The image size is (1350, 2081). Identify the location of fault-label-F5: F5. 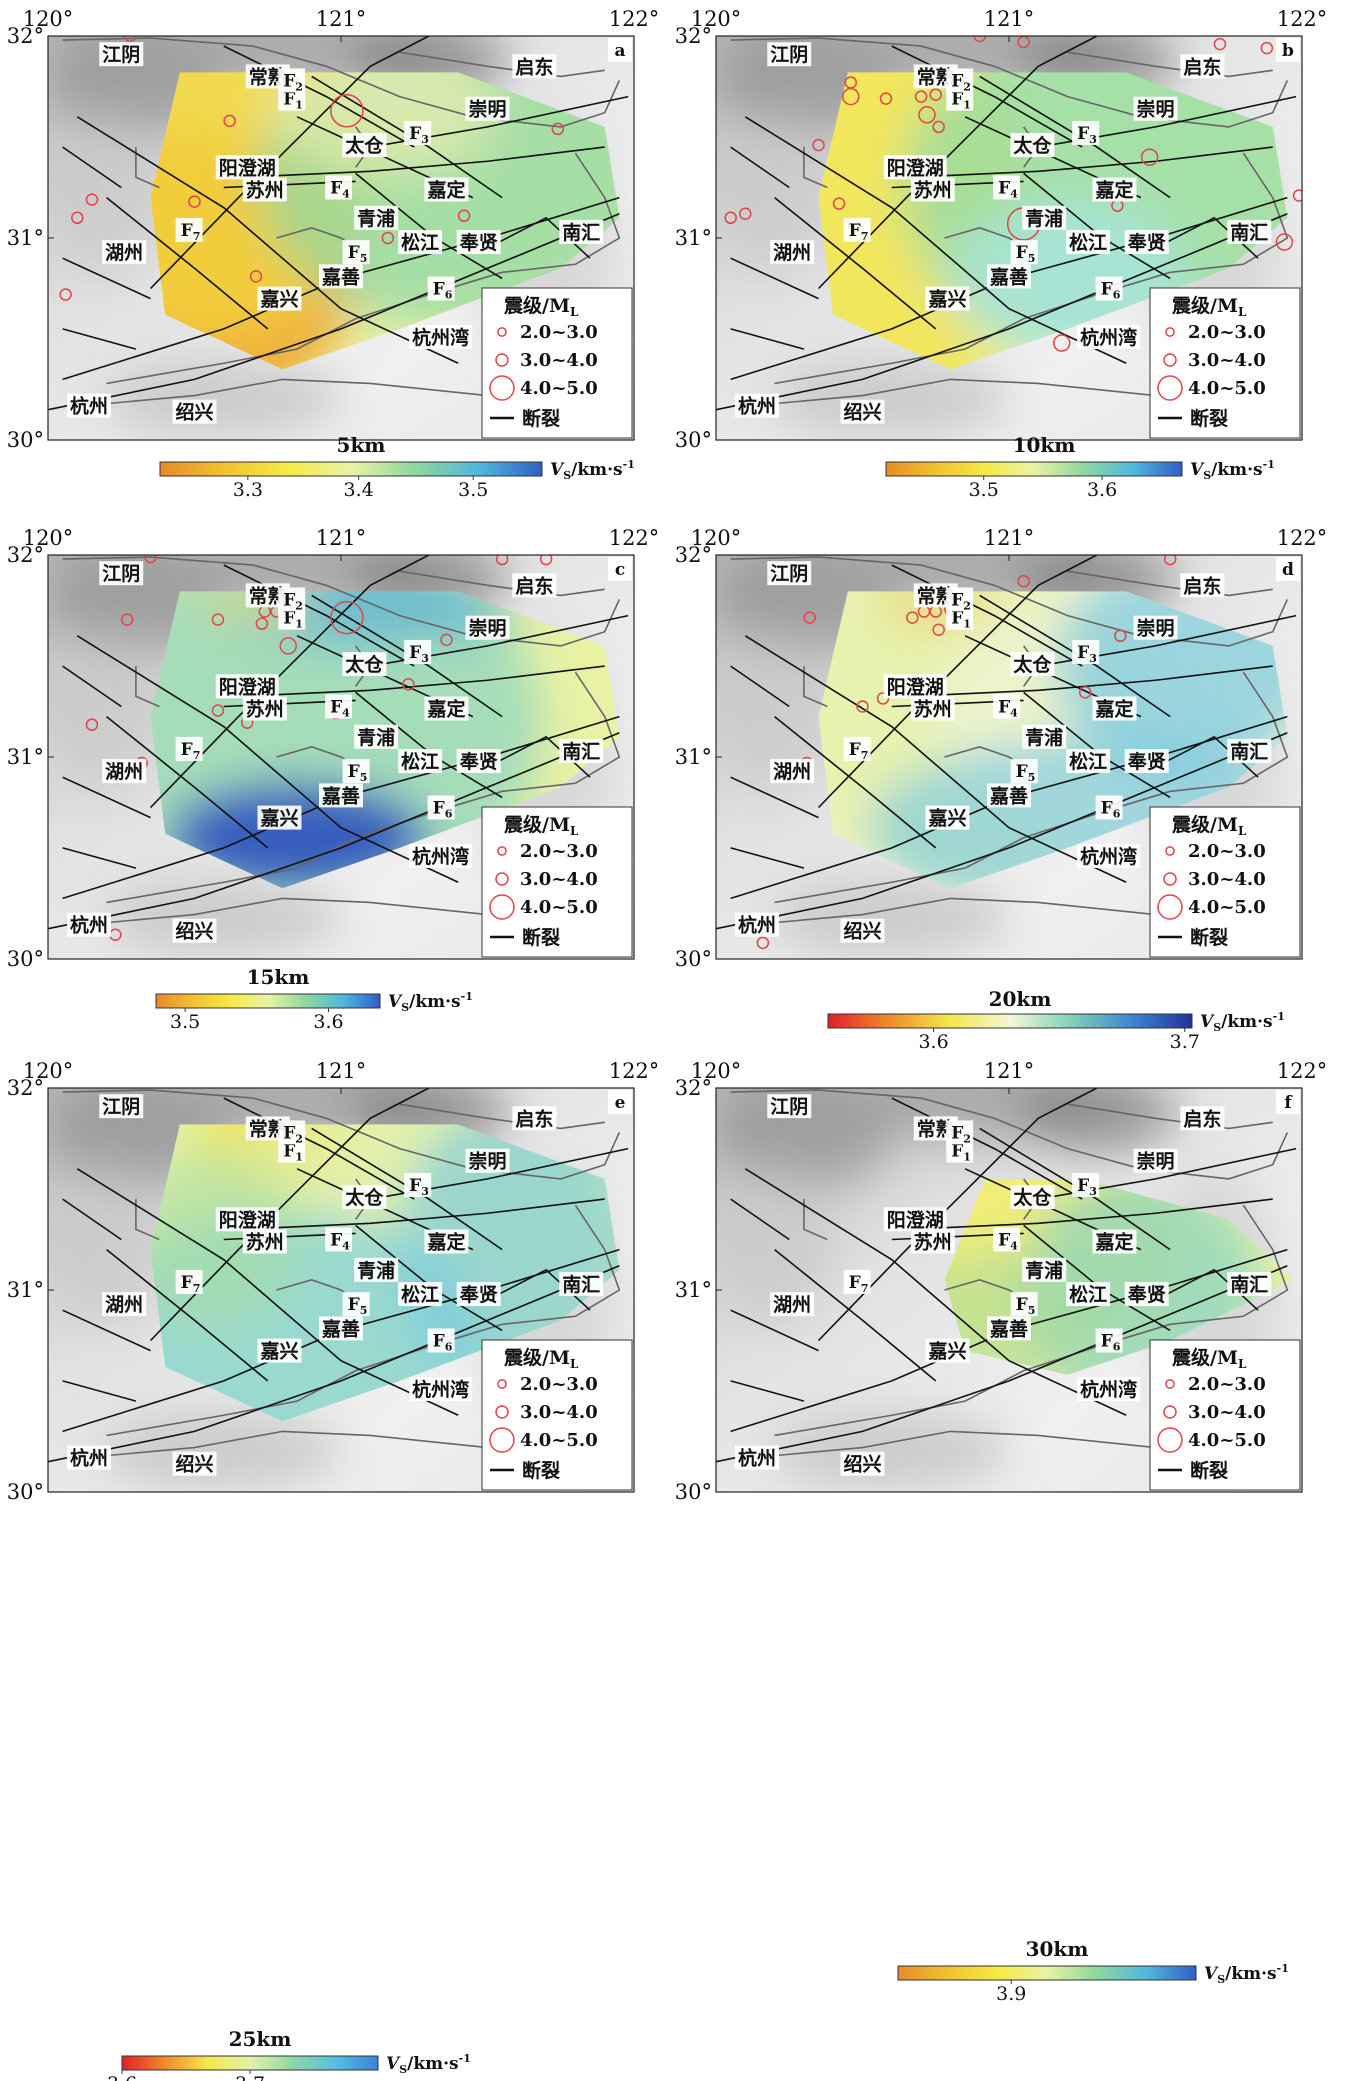
(1024, 1304).